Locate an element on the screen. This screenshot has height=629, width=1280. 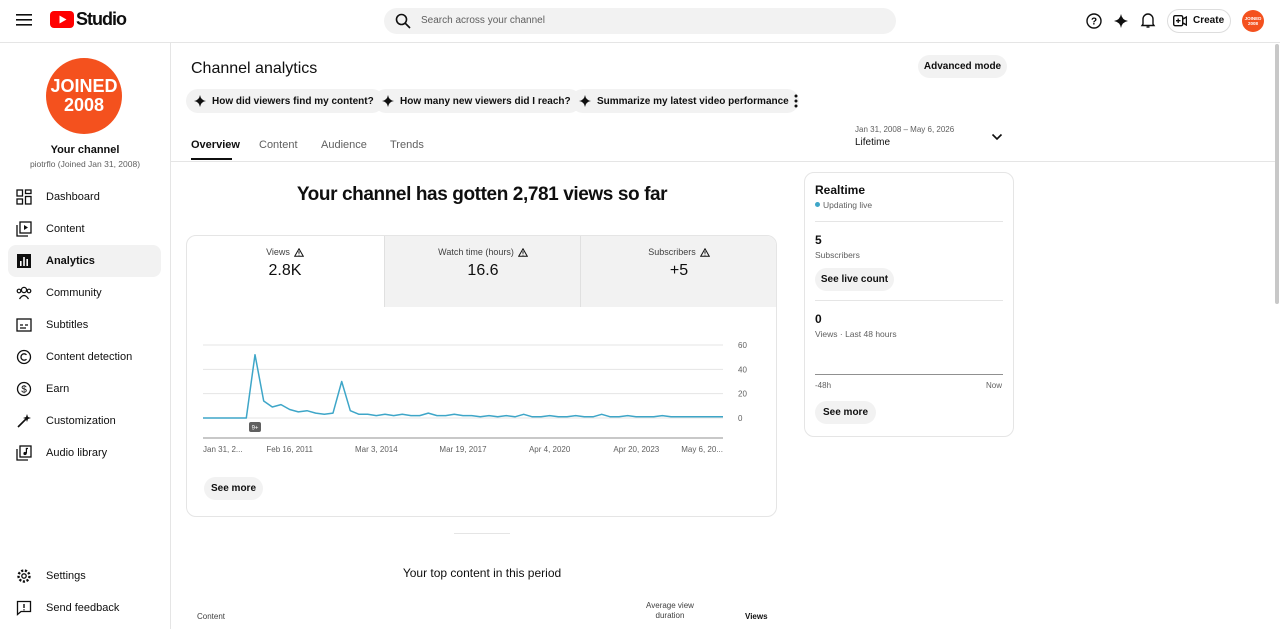
nav-item: Analytics is located at coordinates (84, 261).